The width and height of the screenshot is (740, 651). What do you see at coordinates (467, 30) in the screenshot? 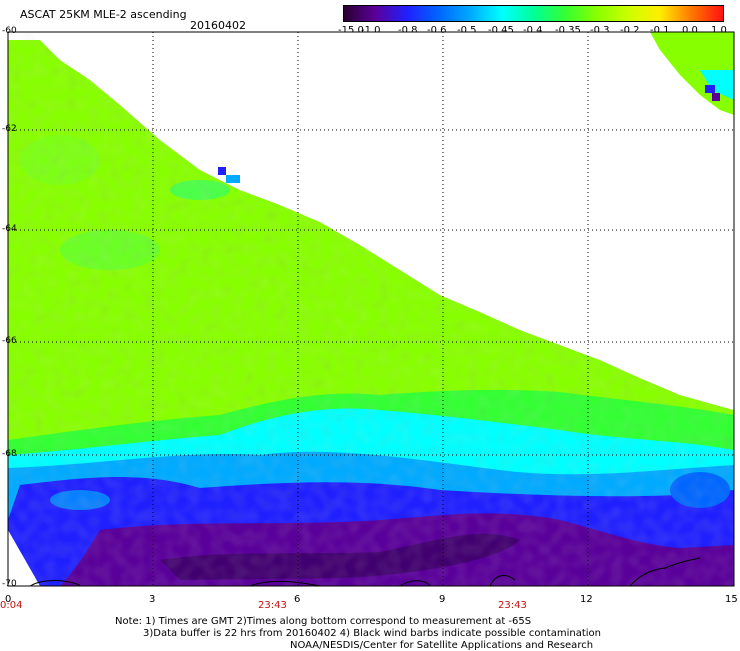
I see `scale-label: -0.5` at bounding box center [467, 30].